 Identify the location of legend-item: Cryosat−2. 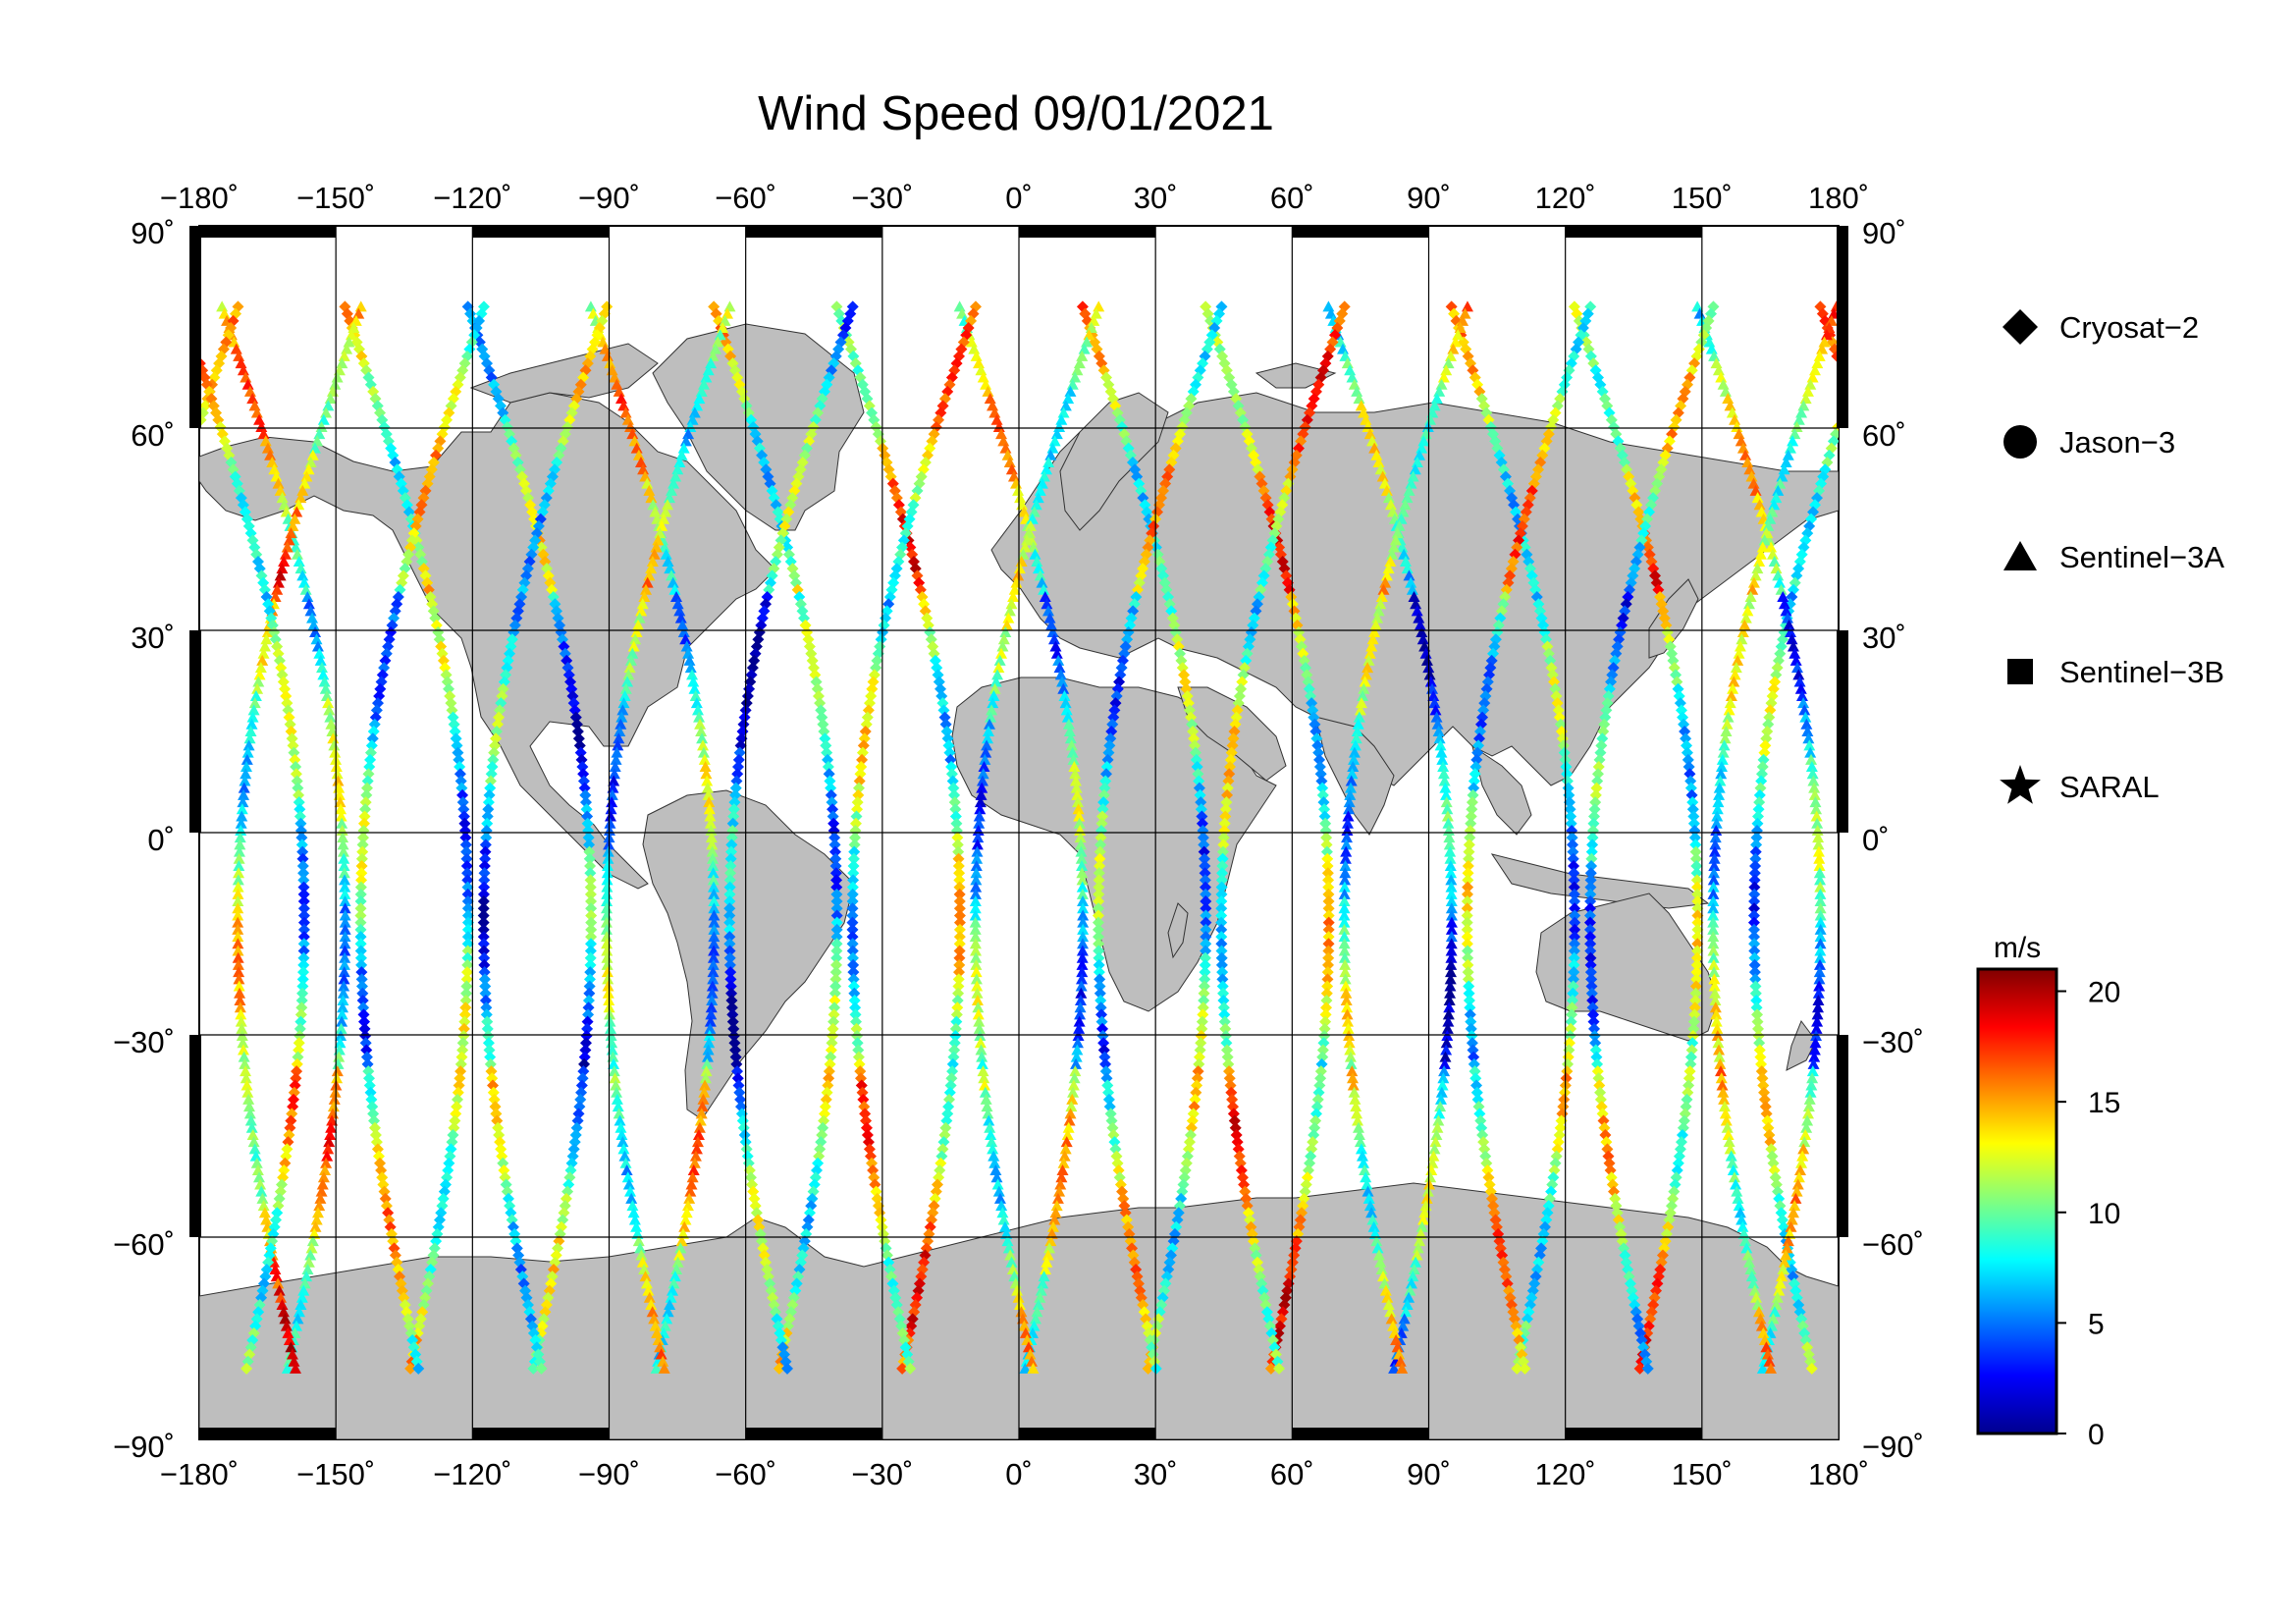
(2100, 327).